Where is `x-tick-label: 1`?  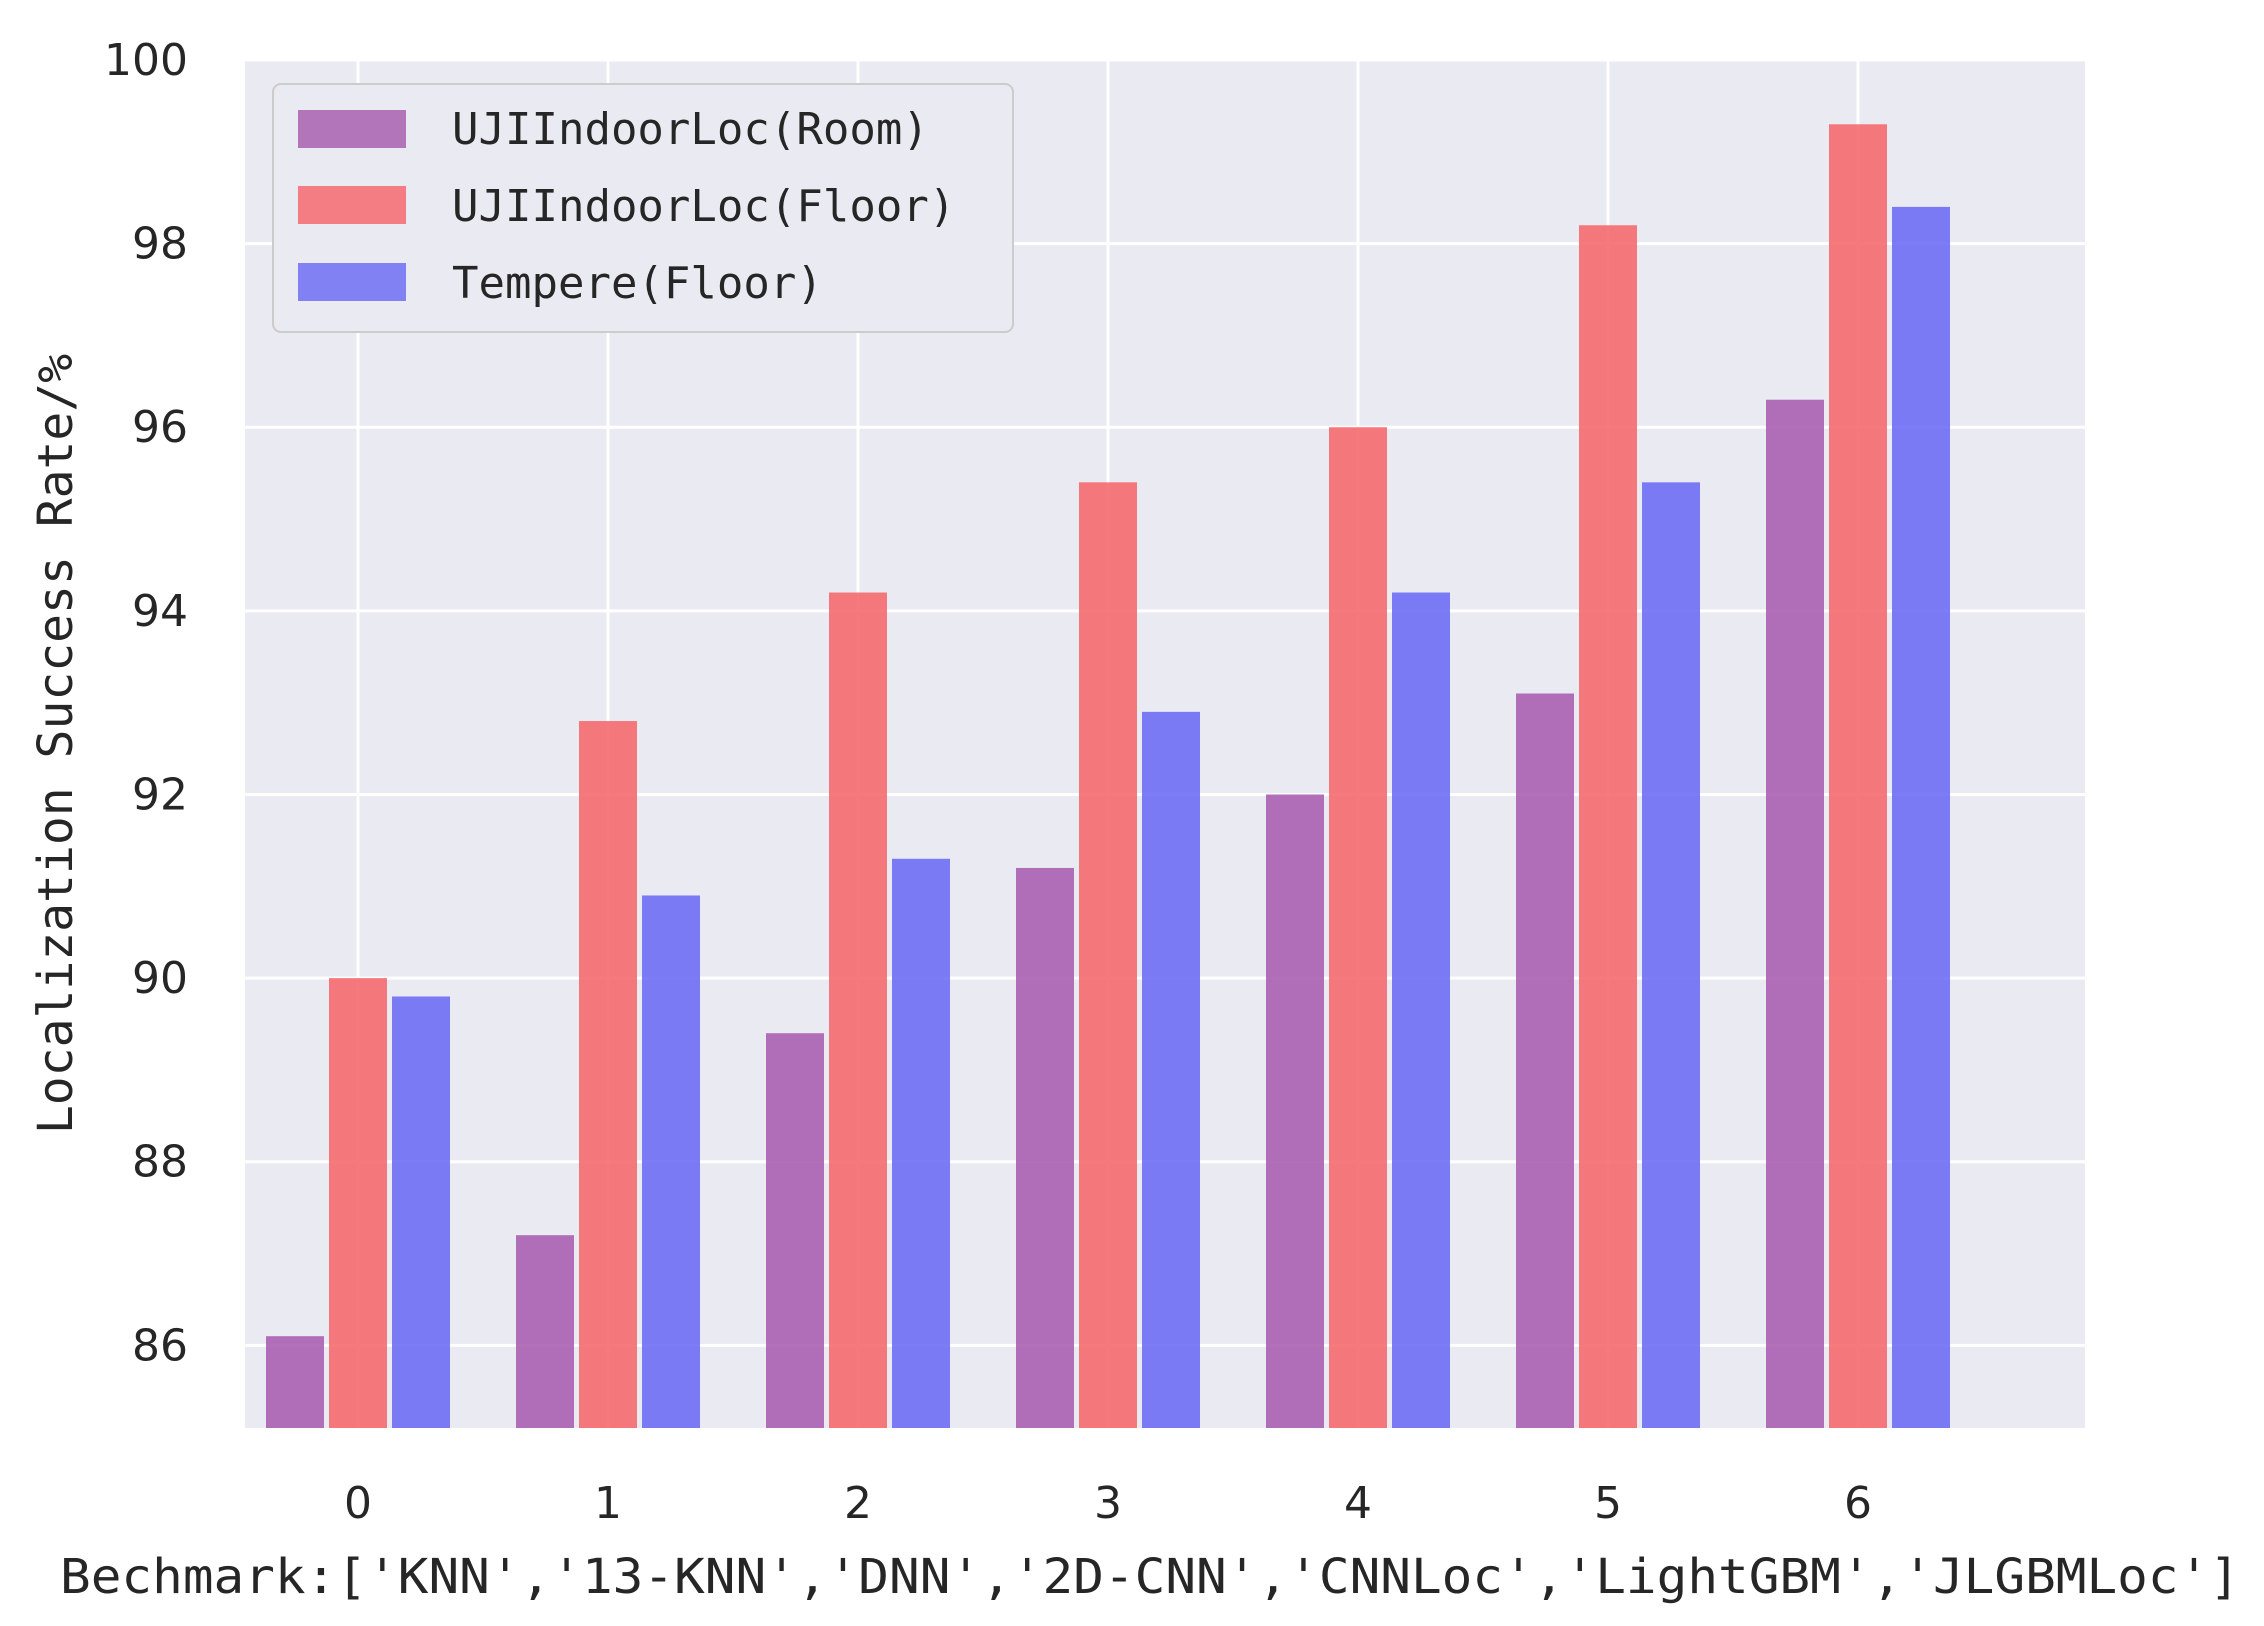
x-tick-label: 1 is located at coordinates (608, 1503).